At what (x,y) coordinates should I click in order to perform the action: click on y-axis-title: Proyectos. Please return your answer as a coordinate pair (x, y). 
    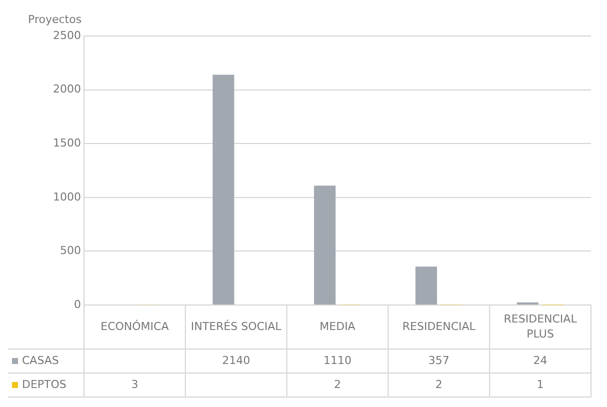
    Looking at the image, I should click on (55, 19).